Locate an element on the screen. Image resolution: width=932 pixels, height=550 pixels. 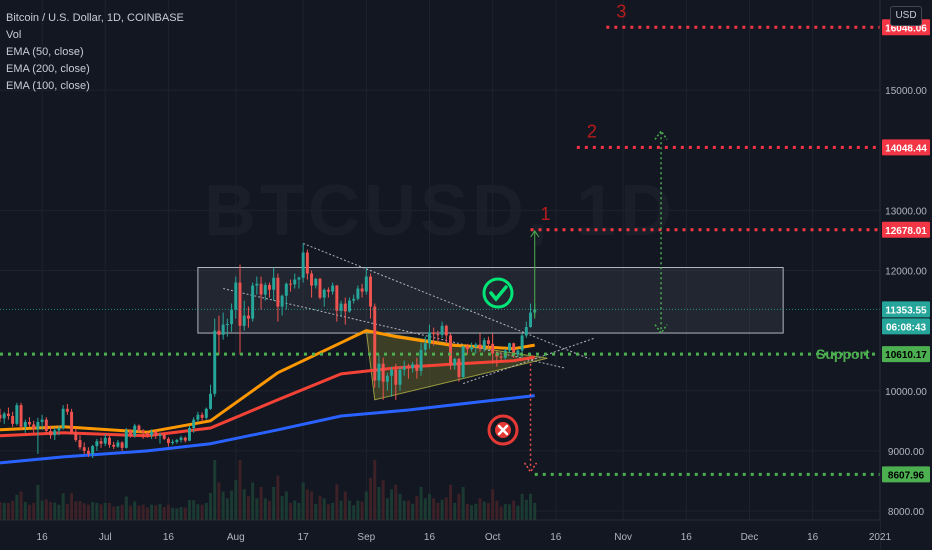
indicator-ema-50: EMA (50, close) is located at coordinates (45, 52).